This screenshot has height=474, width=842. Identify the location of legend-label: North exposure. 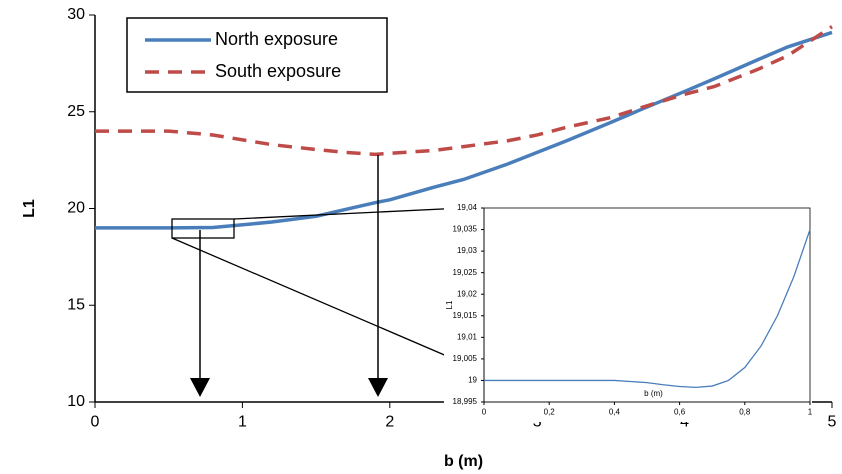
(276, 39).